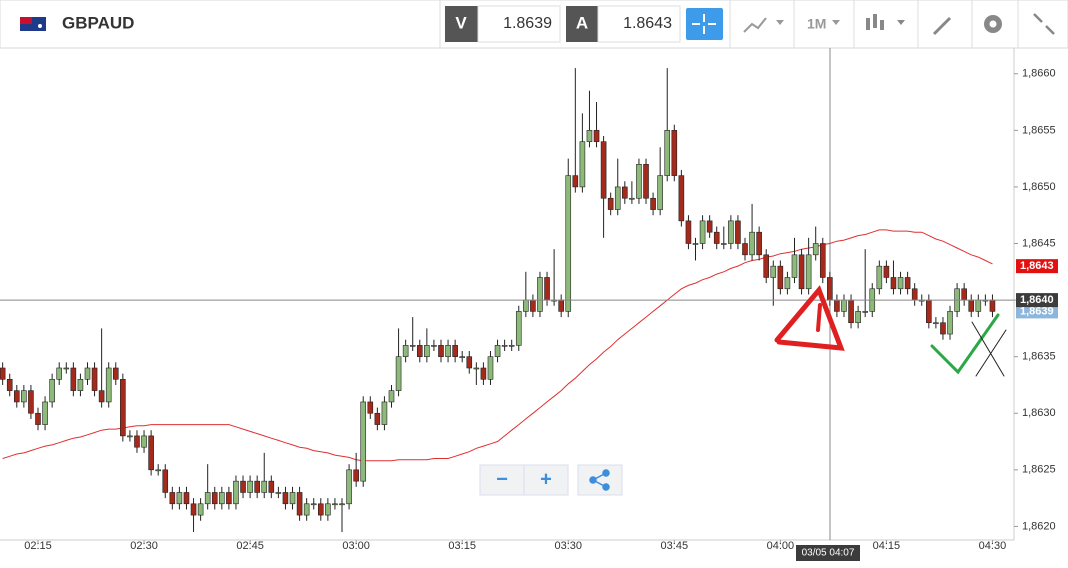 The width and height of the screenshot is (1068, 568). Describe the element at coordinates (828, 553) in the screenshot. I see `crosshair-time: 03/05 04:07` at that location.